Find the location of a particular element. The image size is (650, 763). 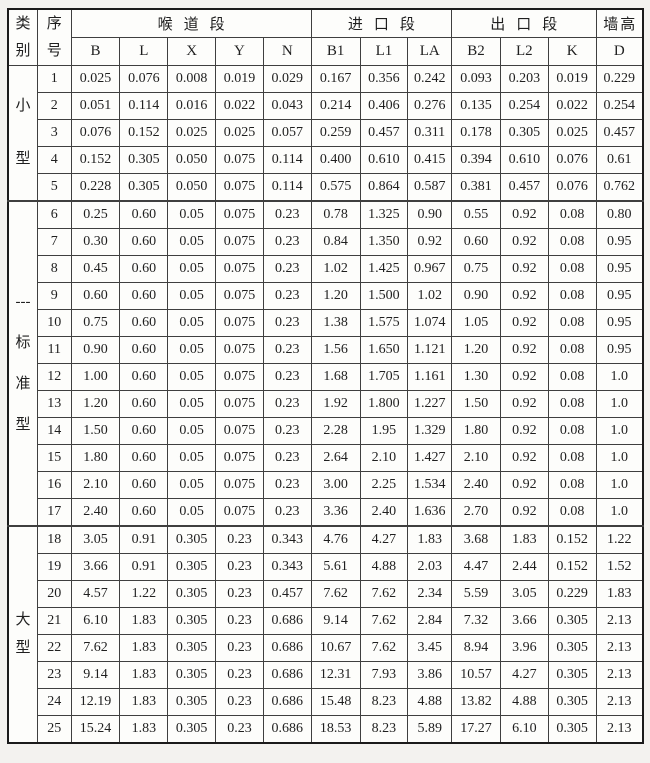

value-cell: 3.36 is located at coordinates (335, 512).